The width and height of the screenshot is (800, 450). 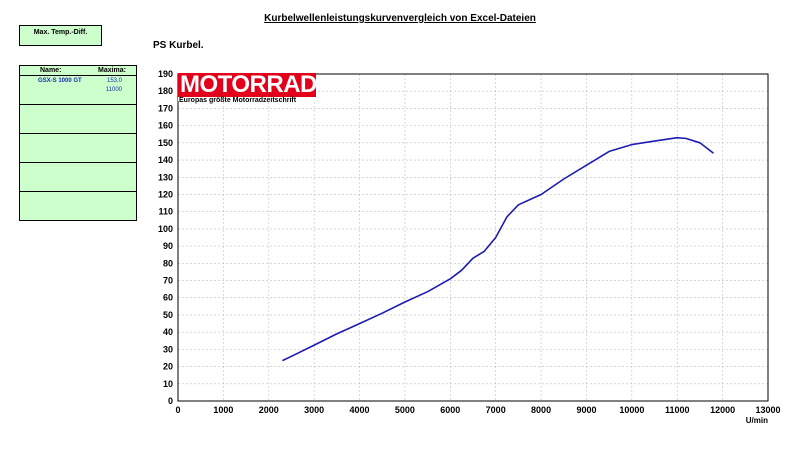 I want to click on y-tick-label: 120, so click(x=165, y=194).